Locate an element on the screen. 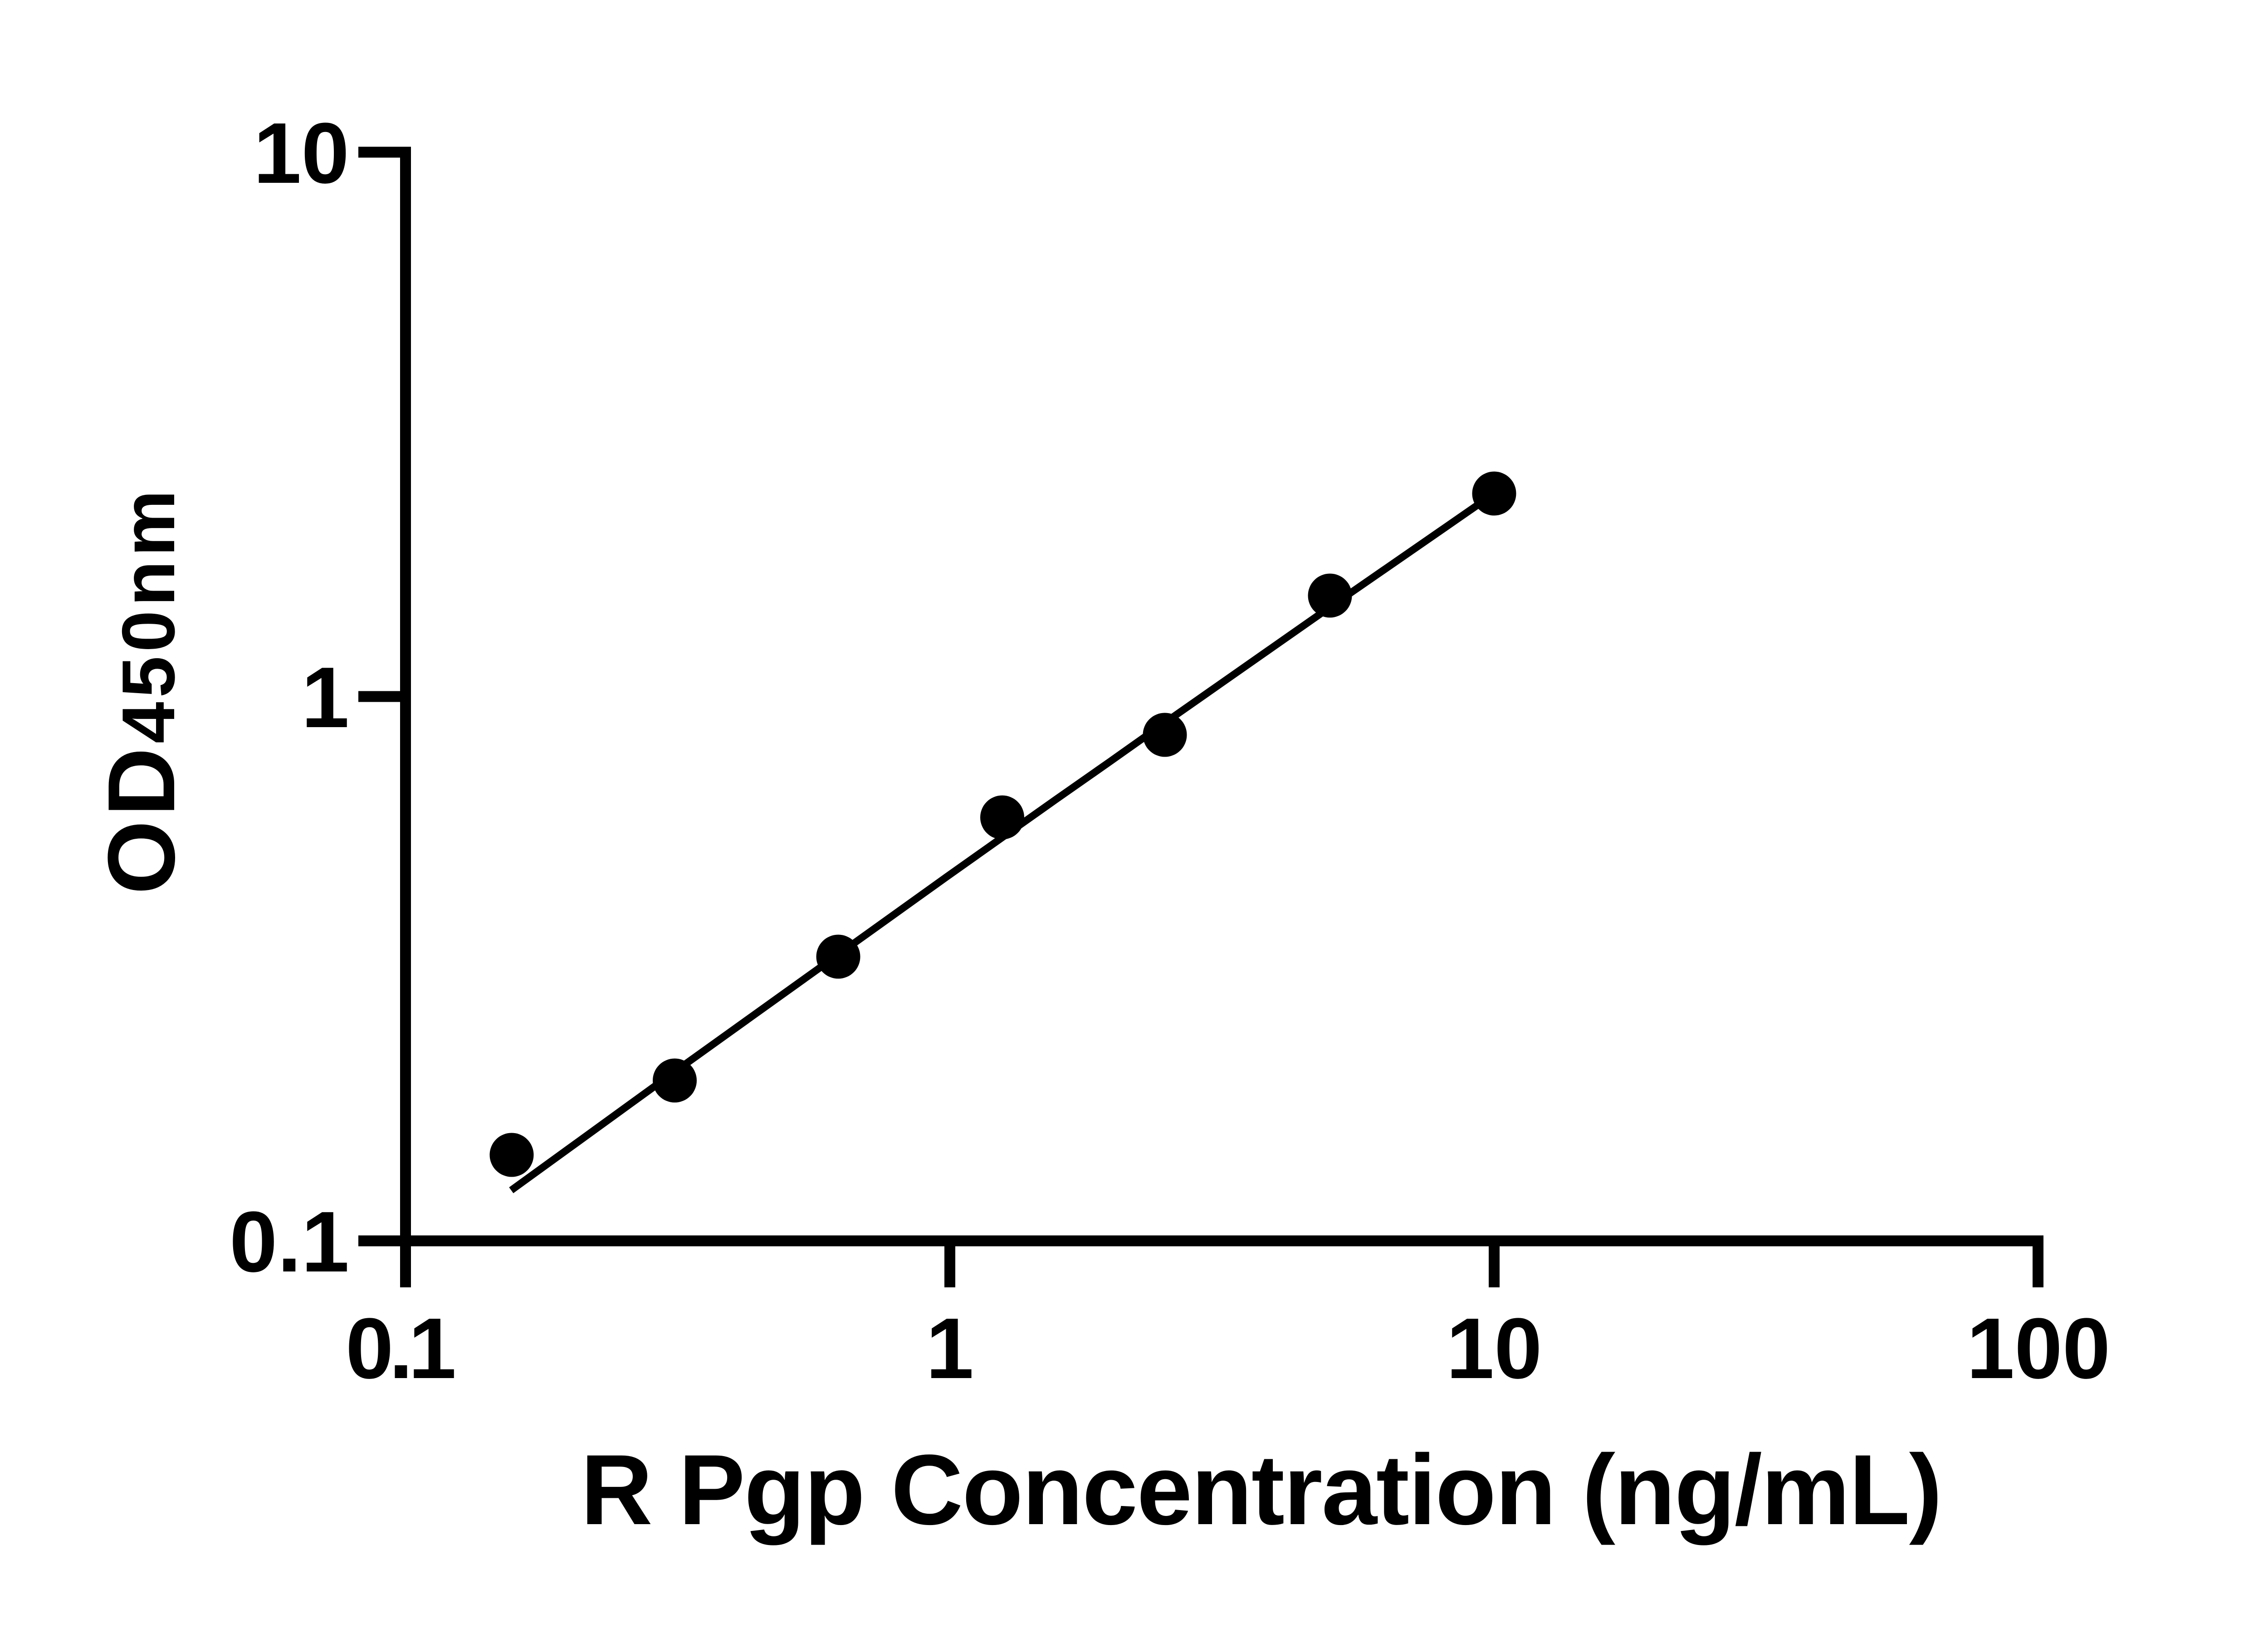 The width and height of the screenshot is (2268, 1633). svg-text: 100 is located at coordinates (2038, 1349).